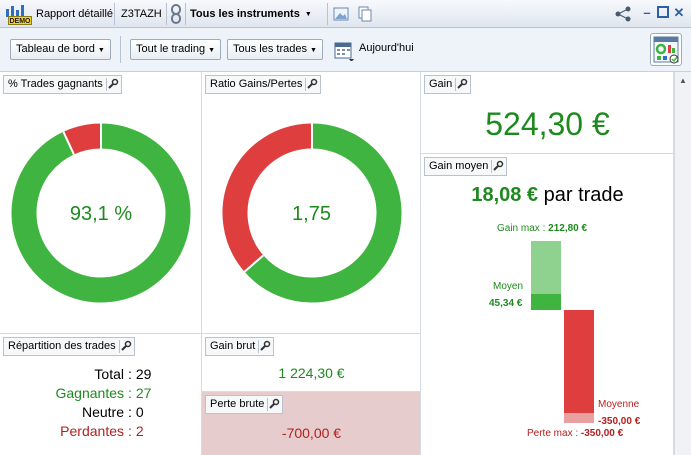  What do you see at coordinates (666, 49) in the screenshot?
I see `dashboard-config-icon` at bounding box center [666, 49].